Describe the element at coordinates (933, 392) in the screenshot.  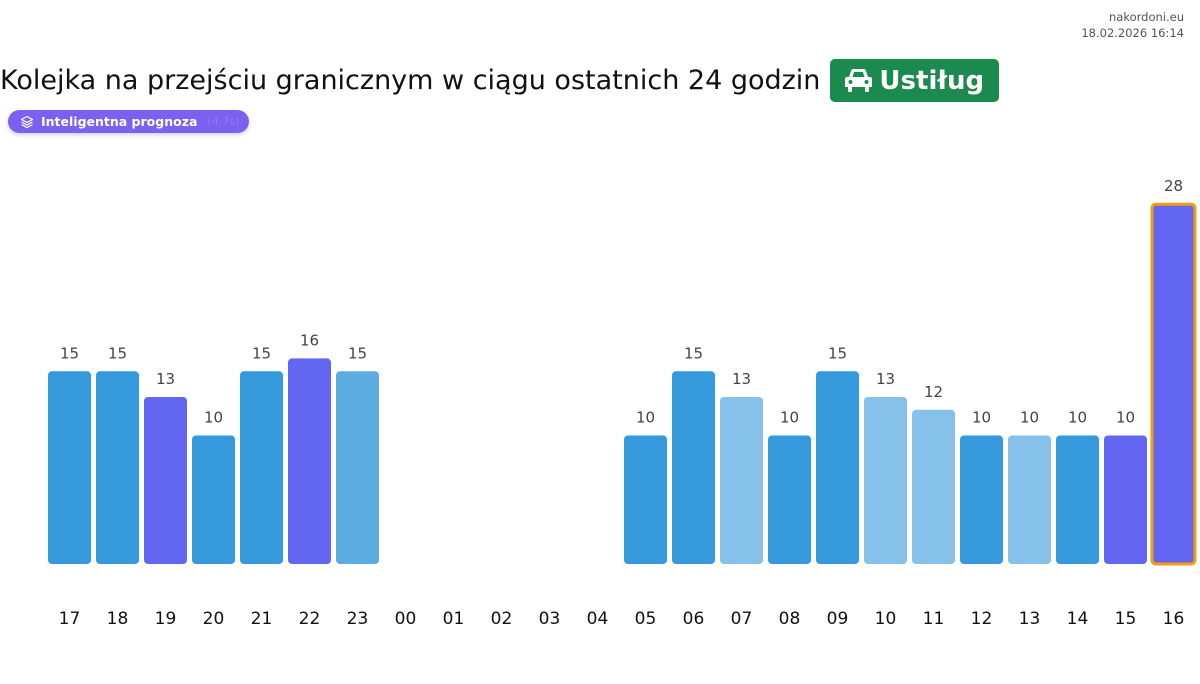
I see `bar-value-label-11: 12` at that location.